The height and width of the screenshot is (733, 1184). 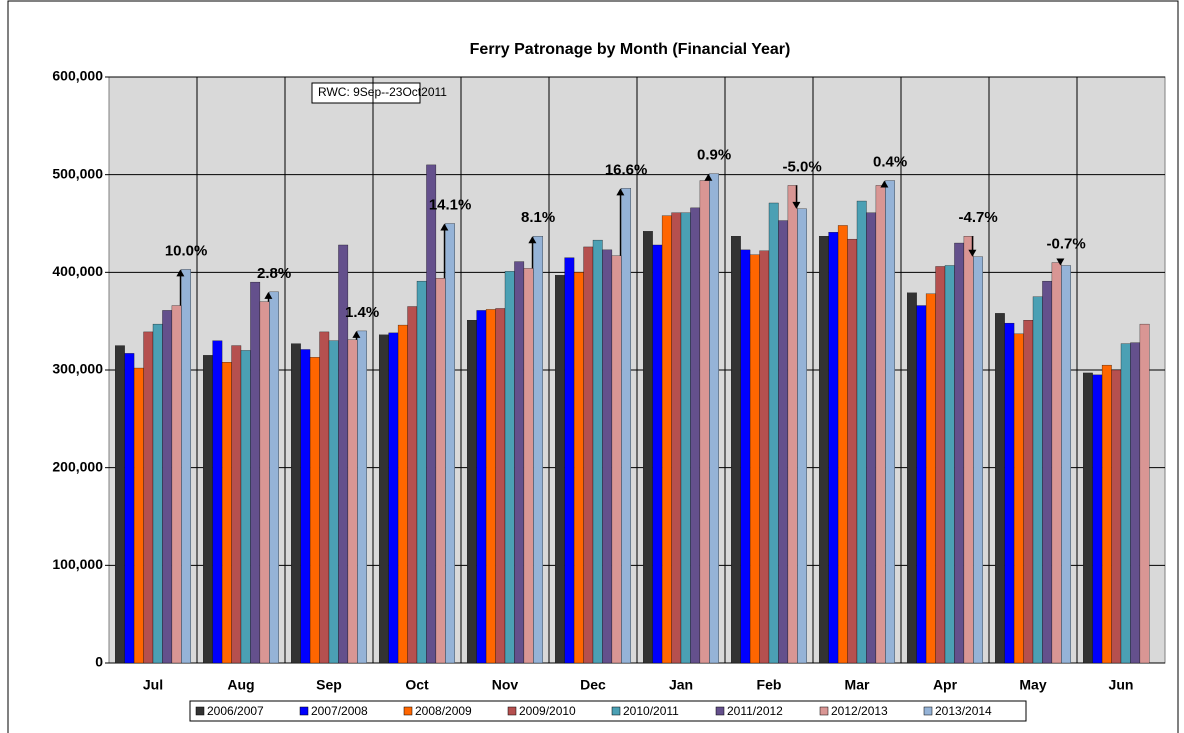 I want to click on x-tick-label: Apr, so click(x=945, y=685).